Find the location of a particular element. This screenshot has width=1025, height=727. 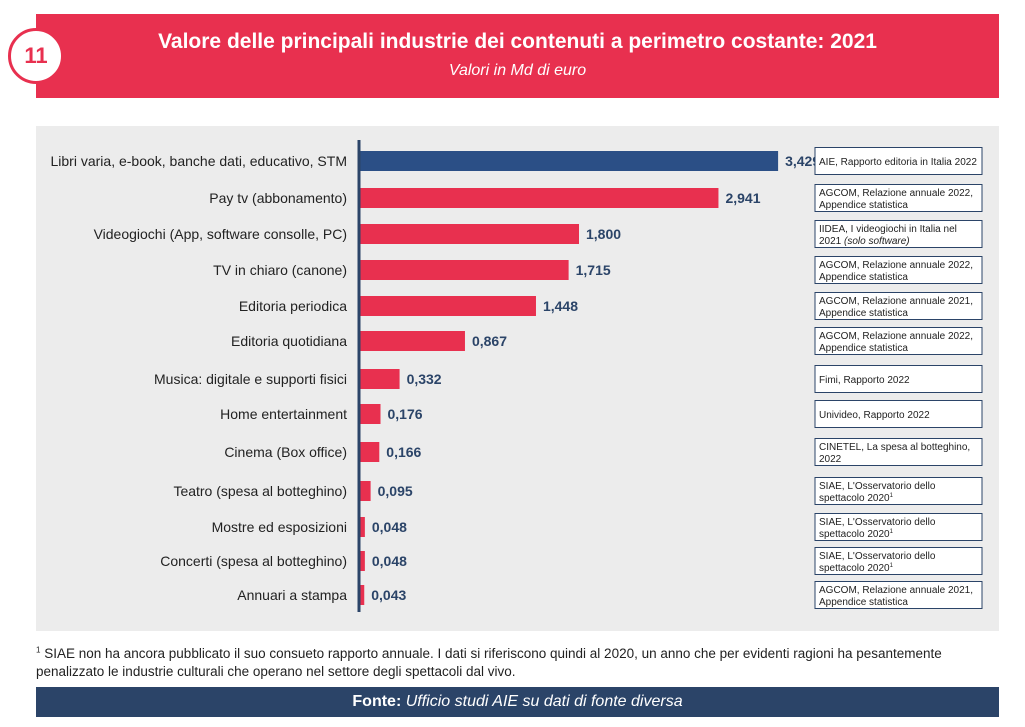

source-text: IIDEA, I videogiochi in Italia nel is located at coordinates (888, 229).